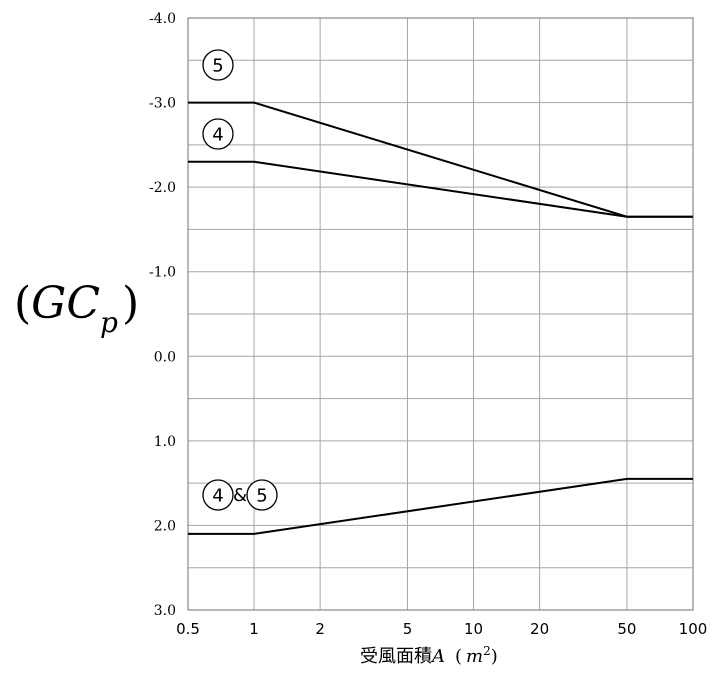 This screenshot has height=673, width=718. What do you see at coordinates (165, 442) in the screenshot?
I see `y-tick-label: 1.0` at bounding box center [165, 442].